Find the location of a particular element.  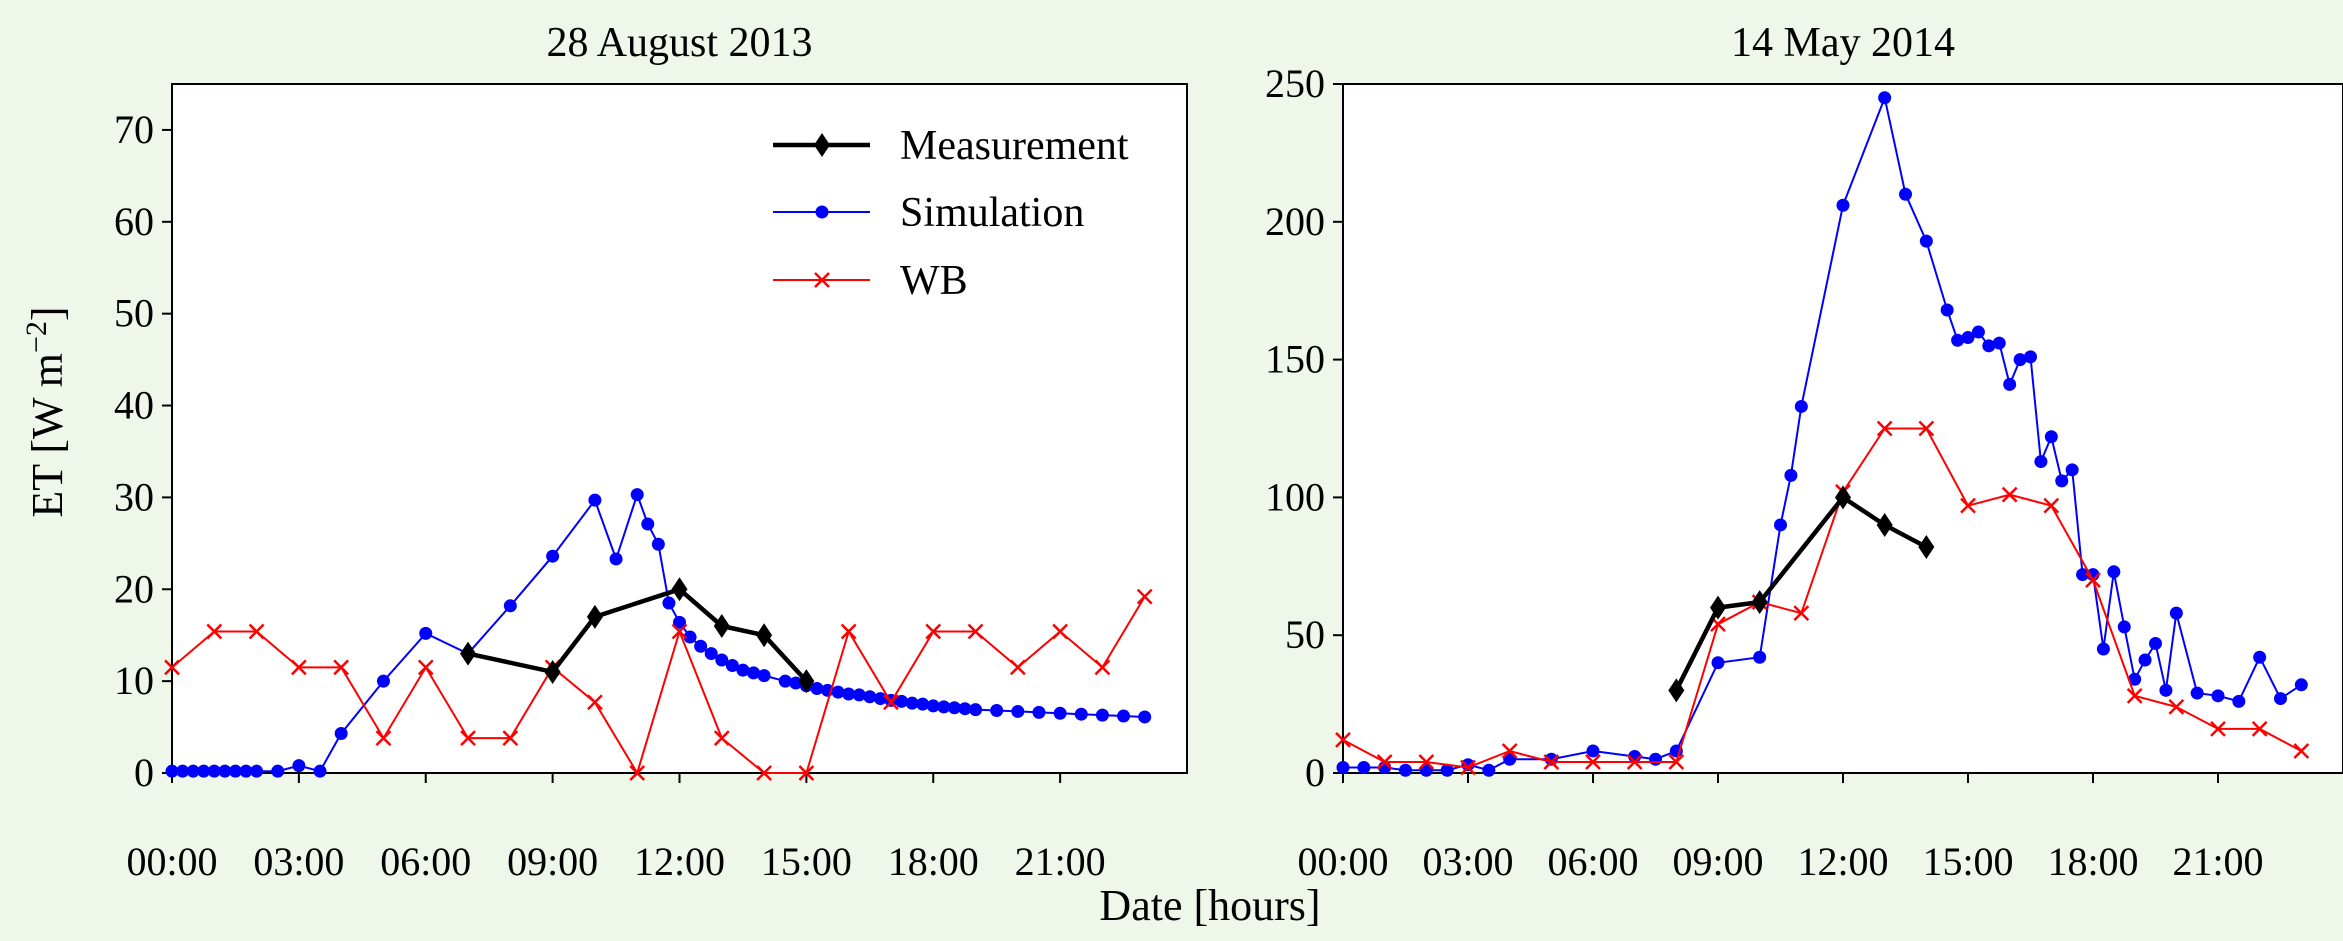

y-axis-label-main: ET [W m is located at coordinates (47, 435).